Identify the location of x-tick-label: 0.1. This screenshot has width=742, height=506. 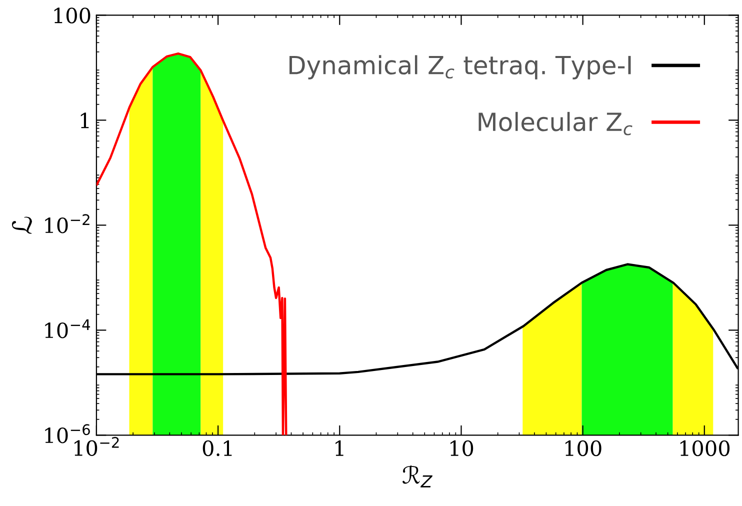
(217, 448).